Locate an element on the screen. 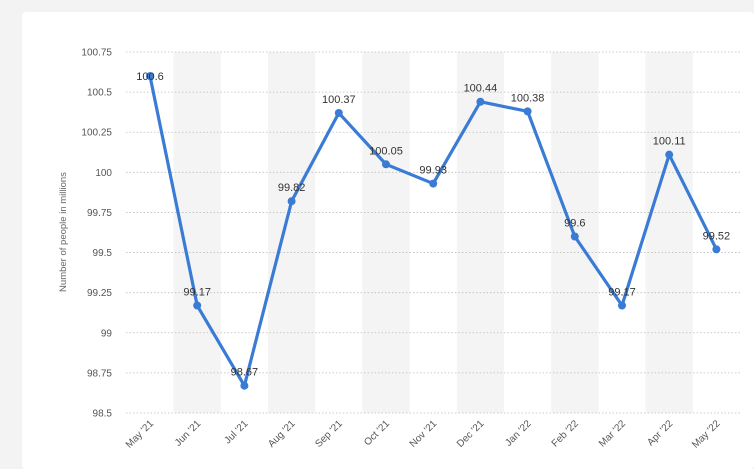  data-label: 99.52 is located at coordinates (717, 236).